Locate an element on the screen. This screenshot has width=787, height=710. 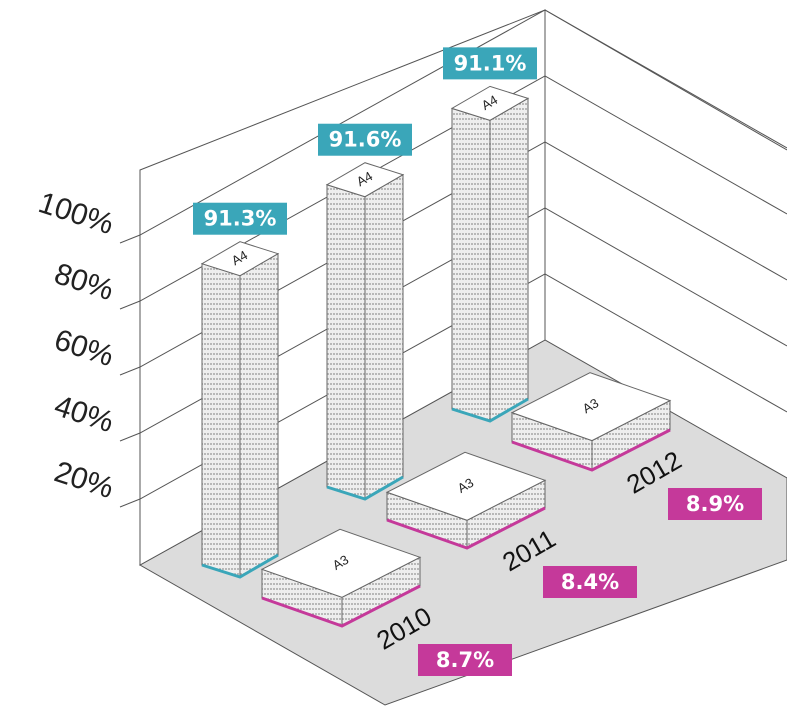
value-label: 91.6% is located at coordinates (365, 140).